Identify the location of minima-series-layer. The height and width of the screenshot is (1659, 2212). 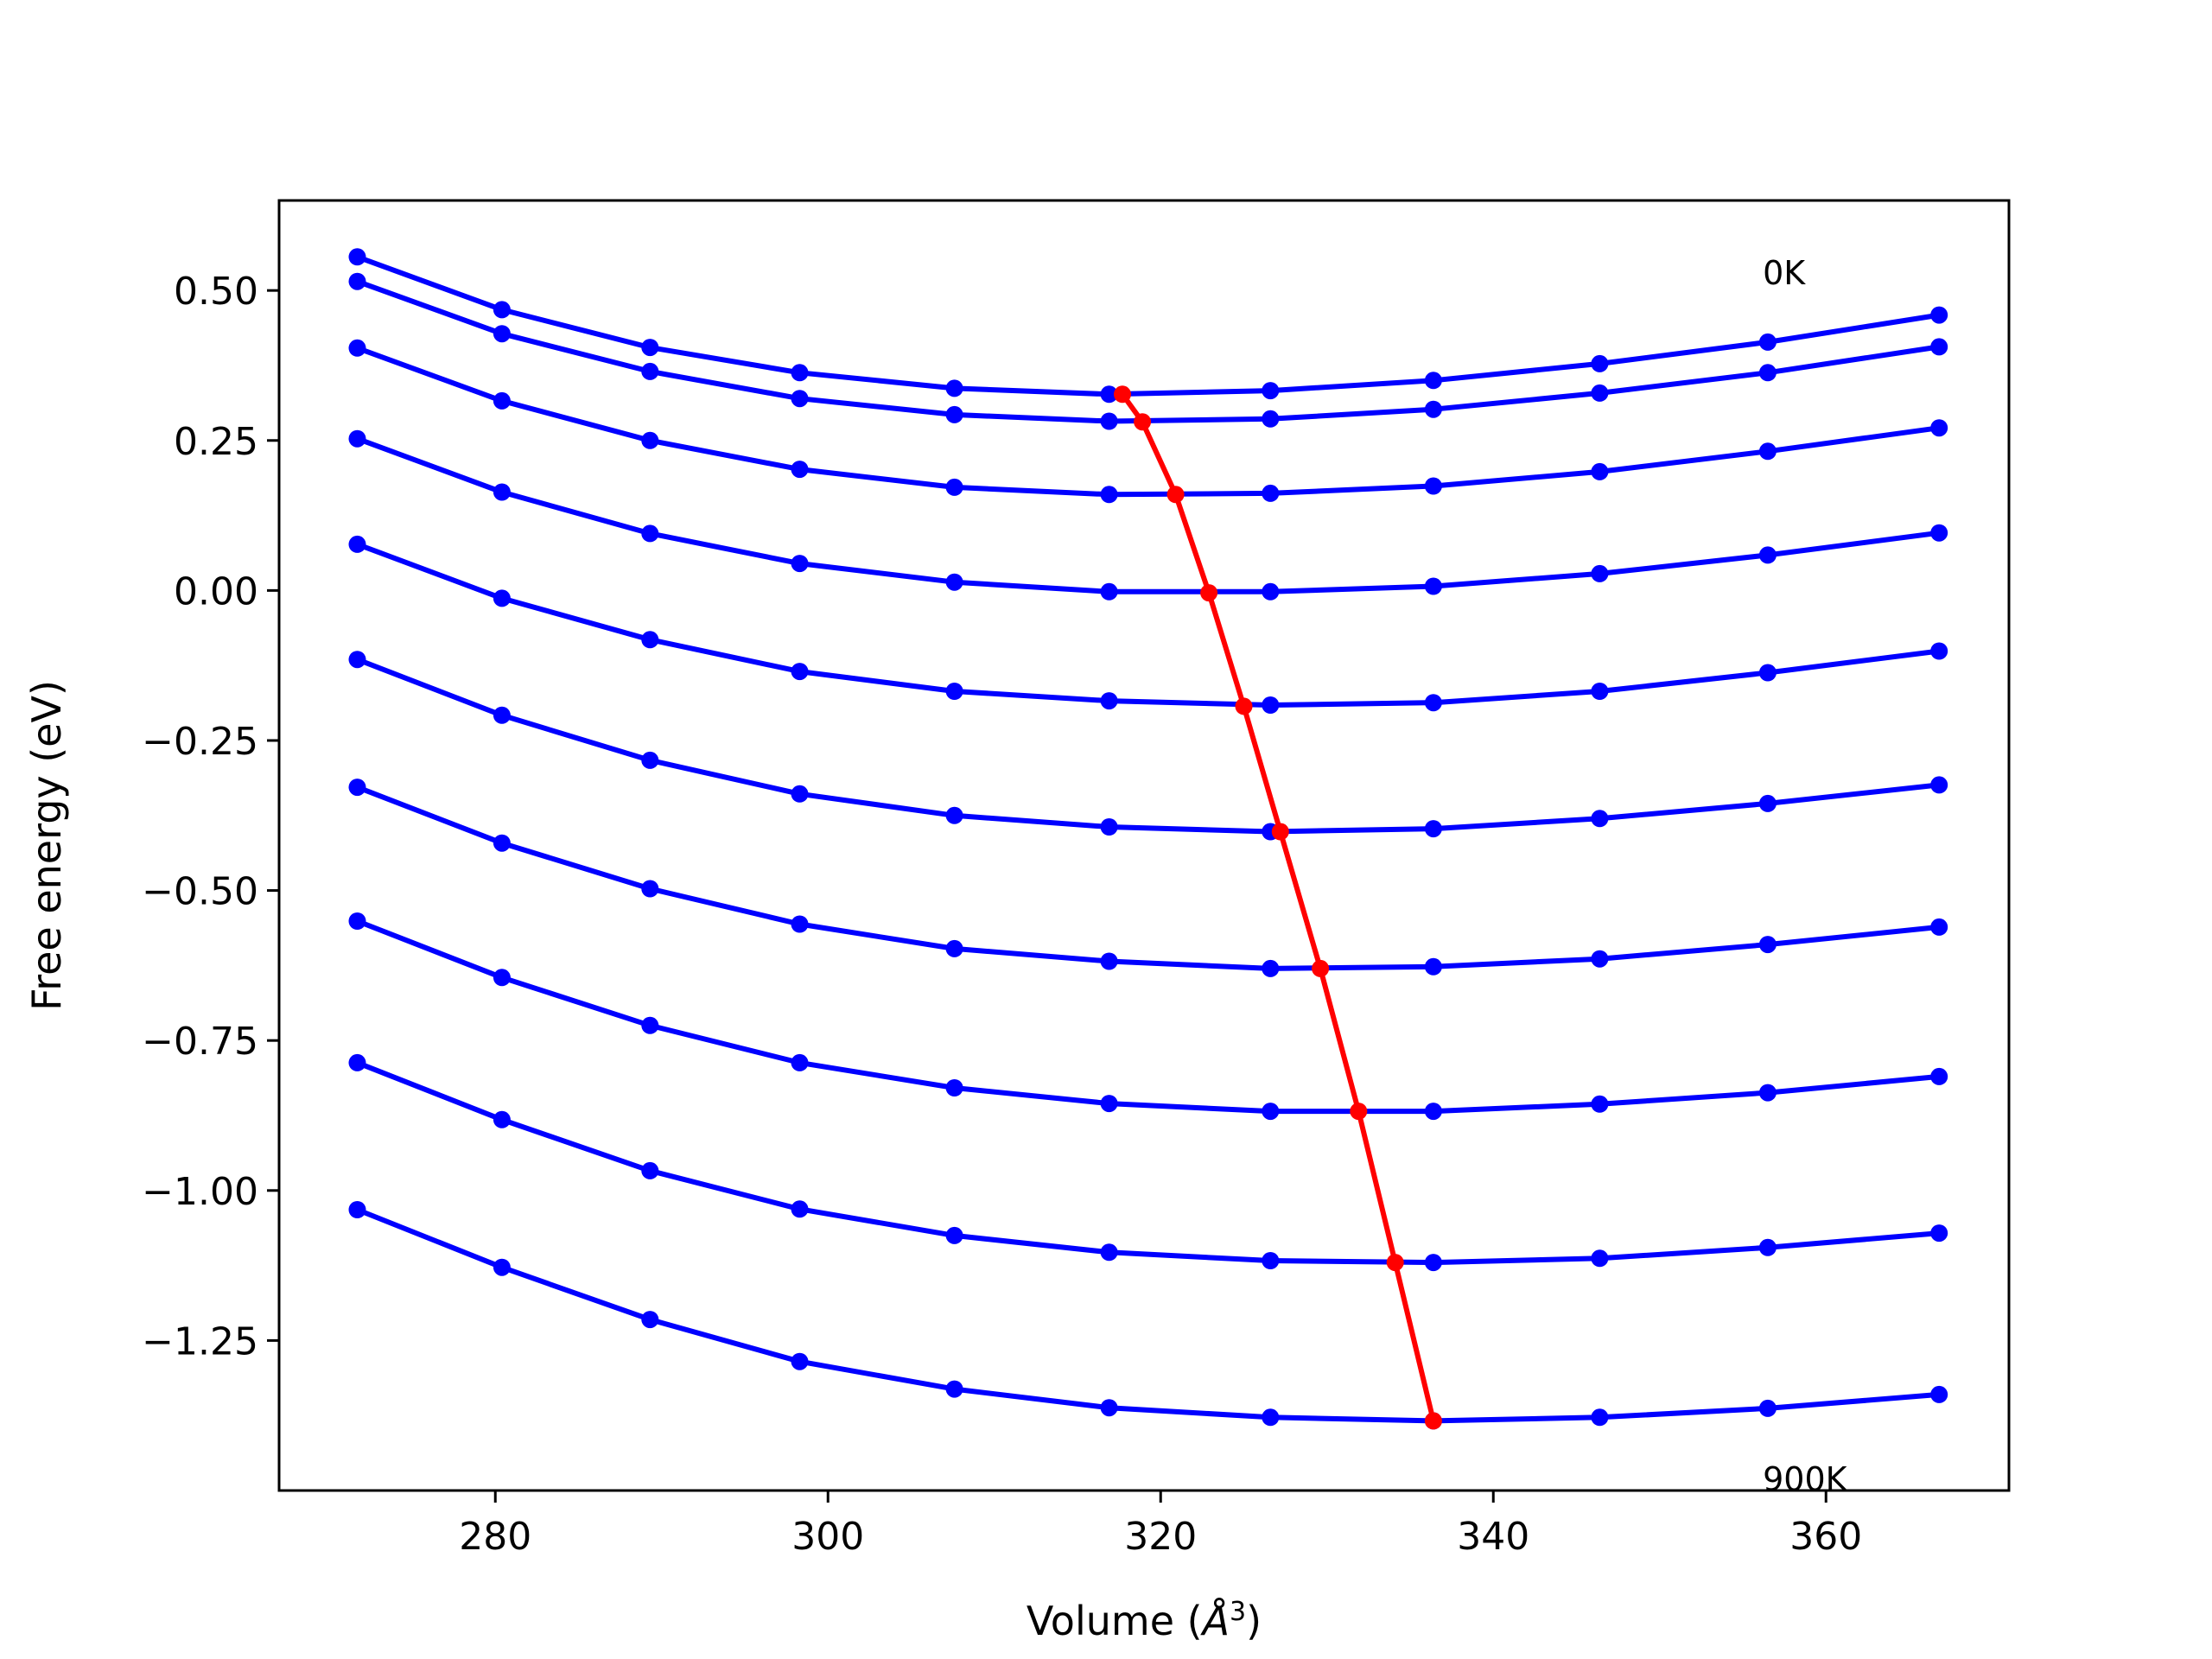
(1278, 907).